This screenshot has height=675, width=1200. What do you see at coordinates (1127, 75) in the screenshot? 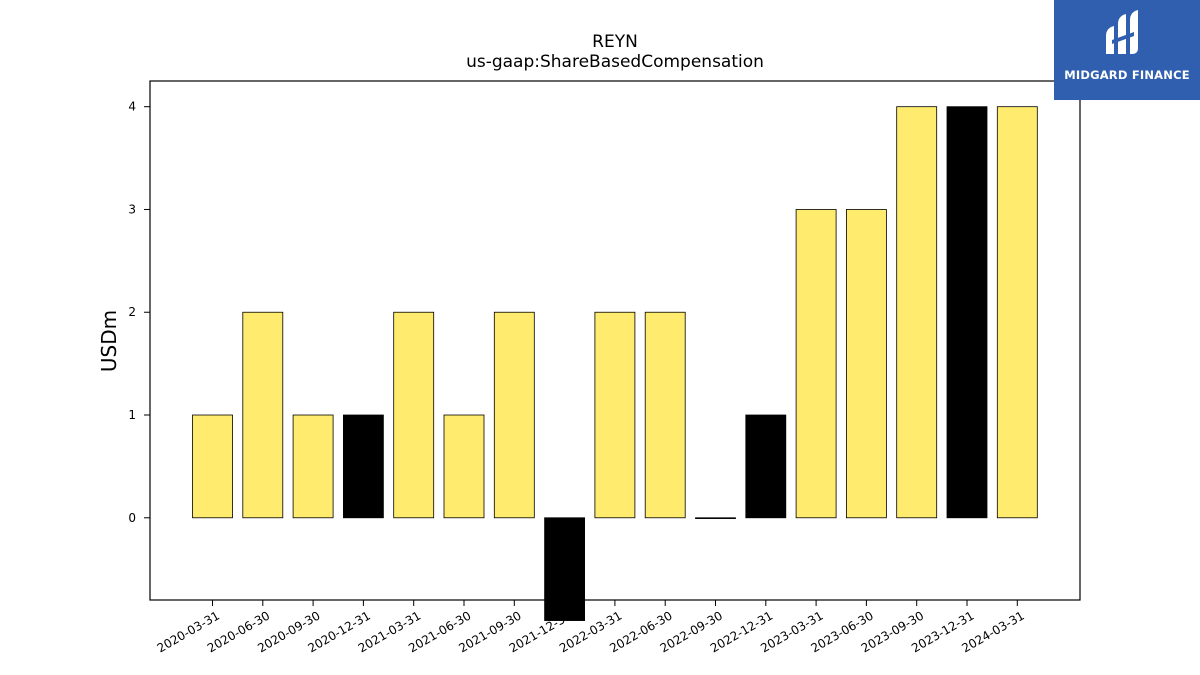
I see `logo-text: MIDGARD FINANCE` at bounding box center [1127, 75].